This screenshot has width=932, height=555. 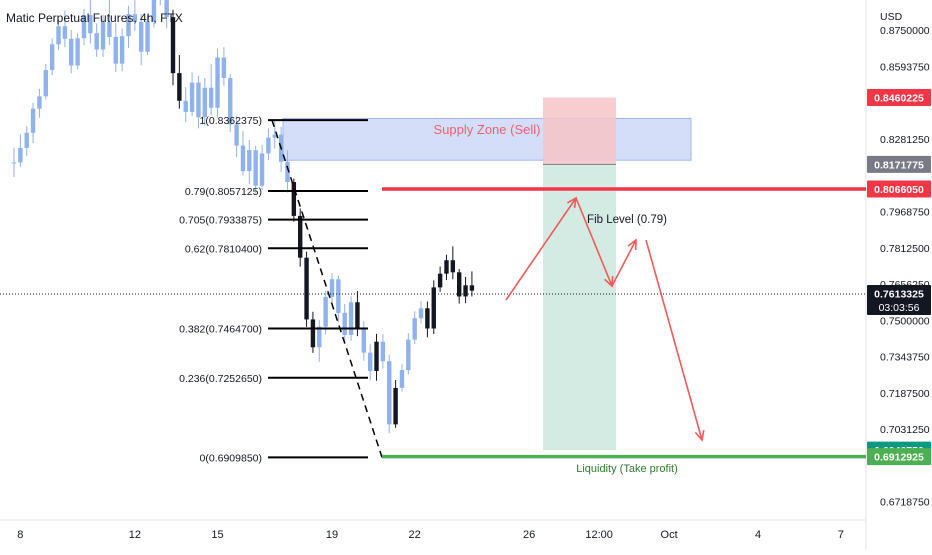 What do you see at coordinates (20, 535) in the screenshot?
I see `time-tick-label: 8` at bounding box center [20, 535].